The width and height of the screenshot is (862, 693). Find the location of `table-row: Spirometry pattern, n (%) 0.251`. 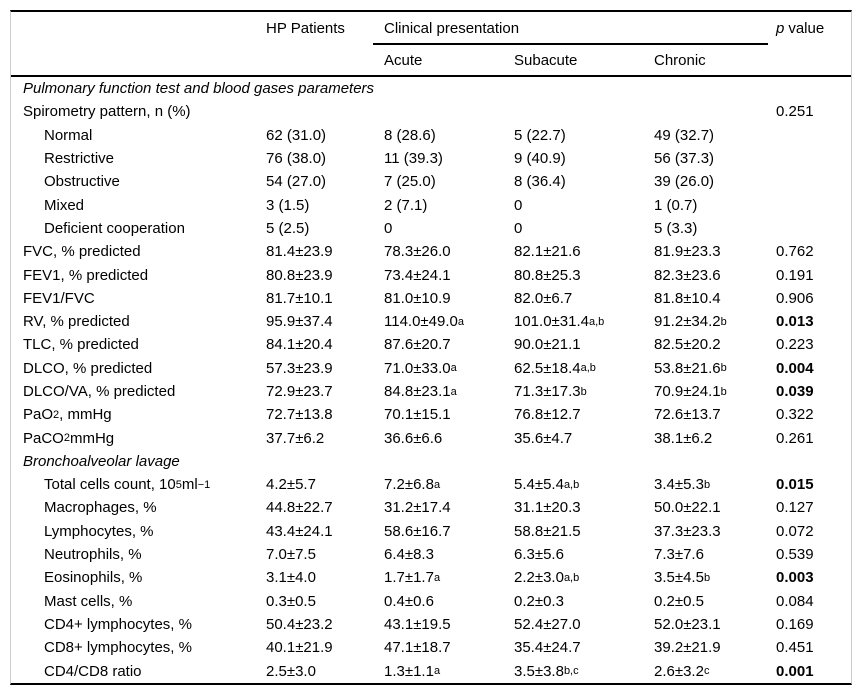

table-row: Spirometry pattern, n (%) 0.251 is located at coordinates (431, 111).